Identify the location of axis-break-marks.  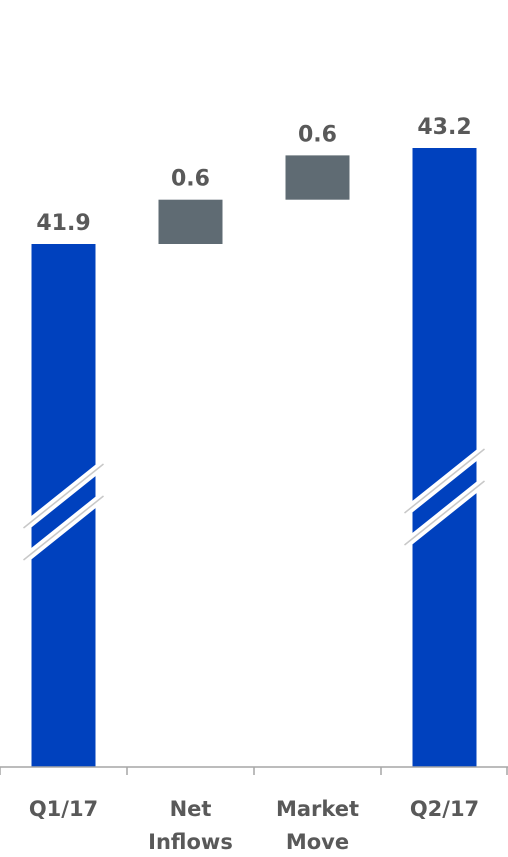
(254, 504).